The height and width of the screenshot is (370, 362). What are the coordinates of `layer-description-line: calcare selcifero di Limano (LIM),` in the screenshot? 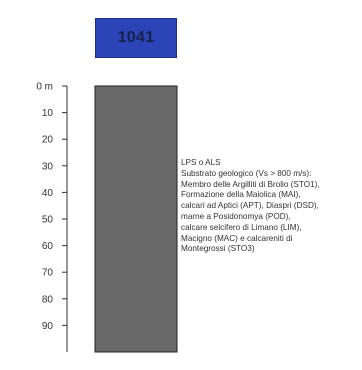 It's located at (241, 227).